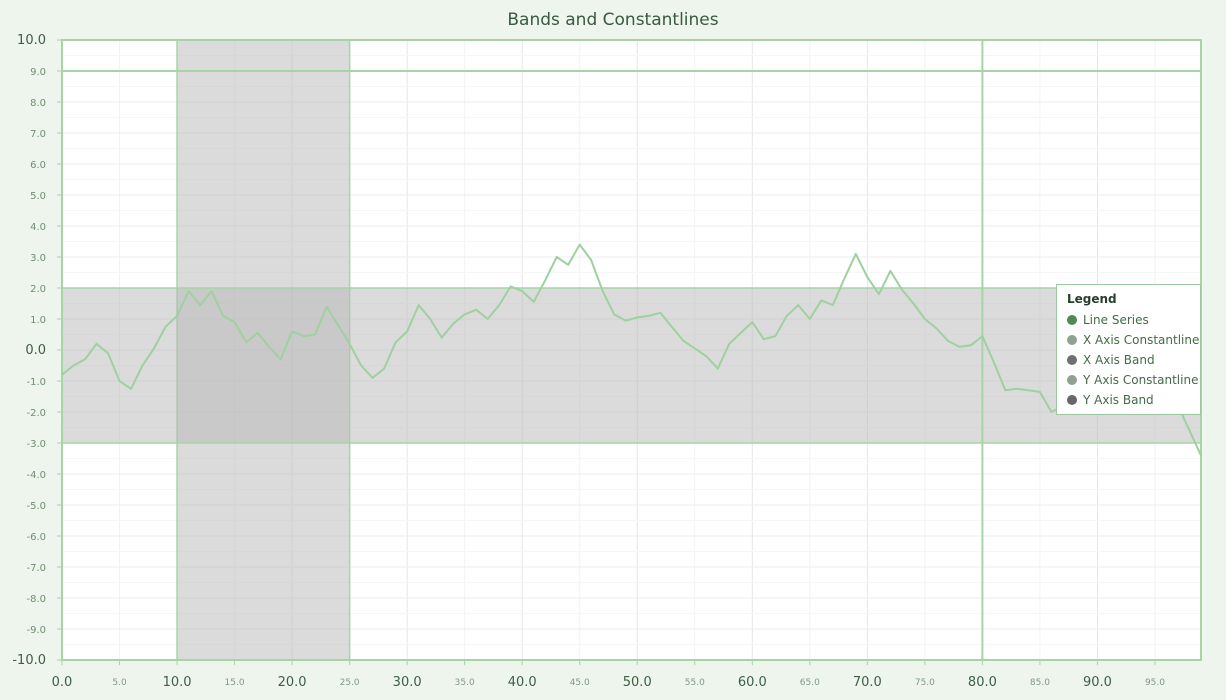 This screenshot has width=1226, height=700. I want to click on x-tick-label: 60.0, so click(752, 682).